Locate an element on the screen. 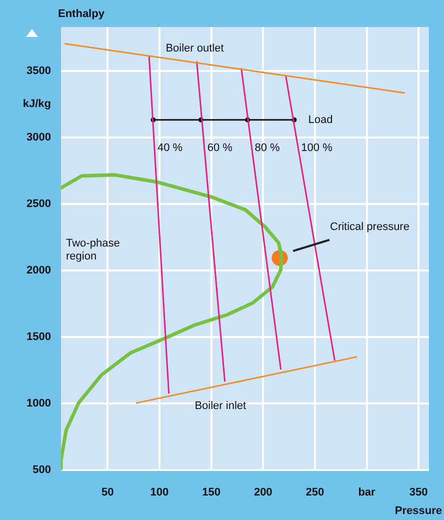  annotation: Critical pressure is located at coordinates (370, 227).